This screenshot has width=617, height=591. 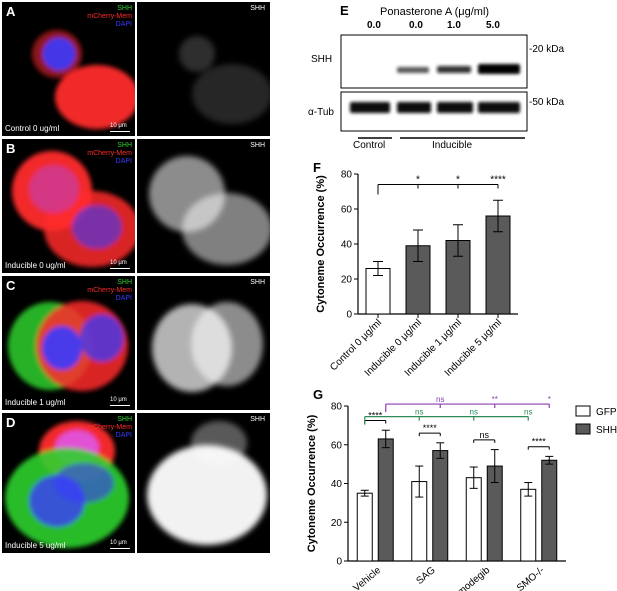 I want to click on panel-letter: A, so click(x=11, y=11).